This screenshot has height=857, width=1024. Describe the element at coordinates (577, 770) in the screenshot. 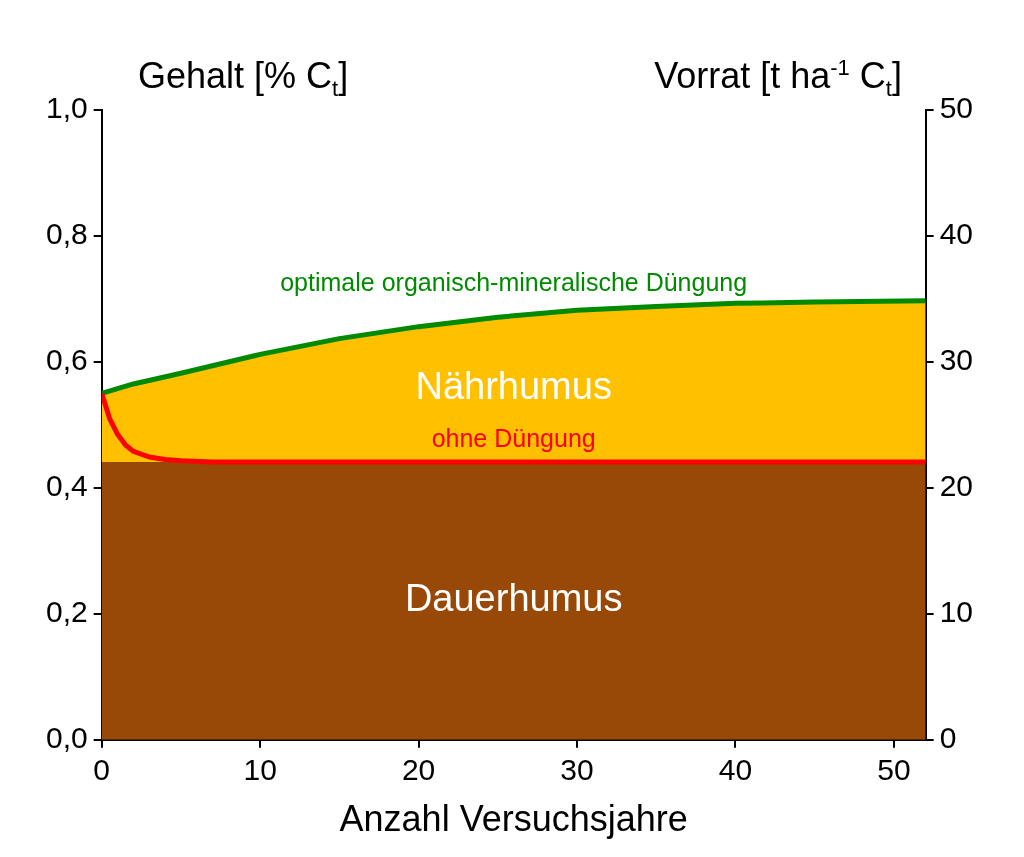

I see `x-tick-label: 30` at that location.